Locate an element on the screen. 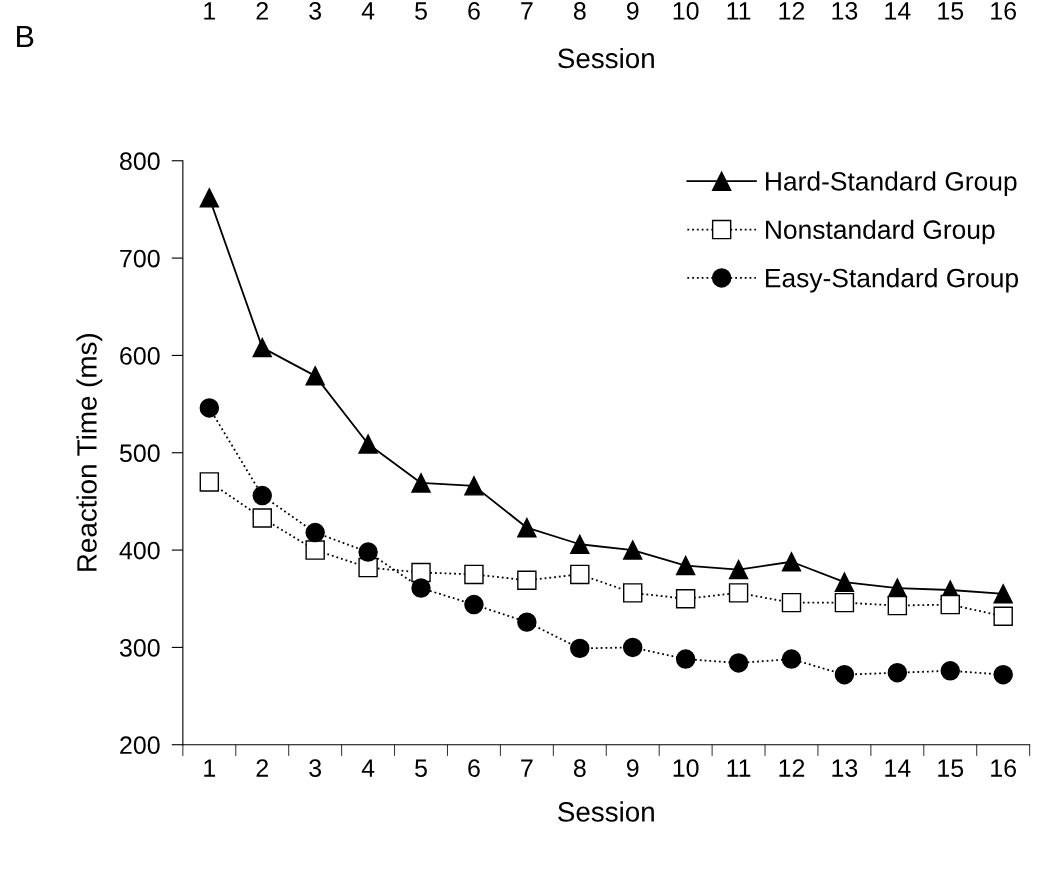 The width and height of the screenshot is (1039, 869). text: 13 is located at coordinates (845, 11).